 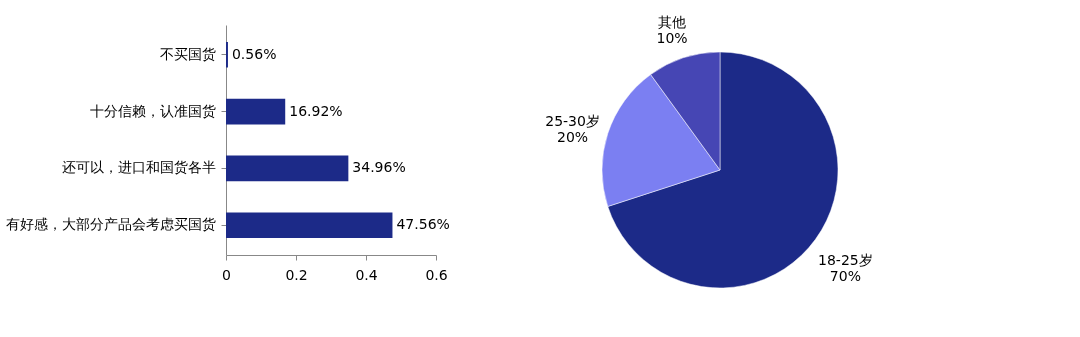 What do you see at coordinates (436, 274) in the screenshot?
I see `x-tick-label: 0.6` at bounding box center [436, 274].